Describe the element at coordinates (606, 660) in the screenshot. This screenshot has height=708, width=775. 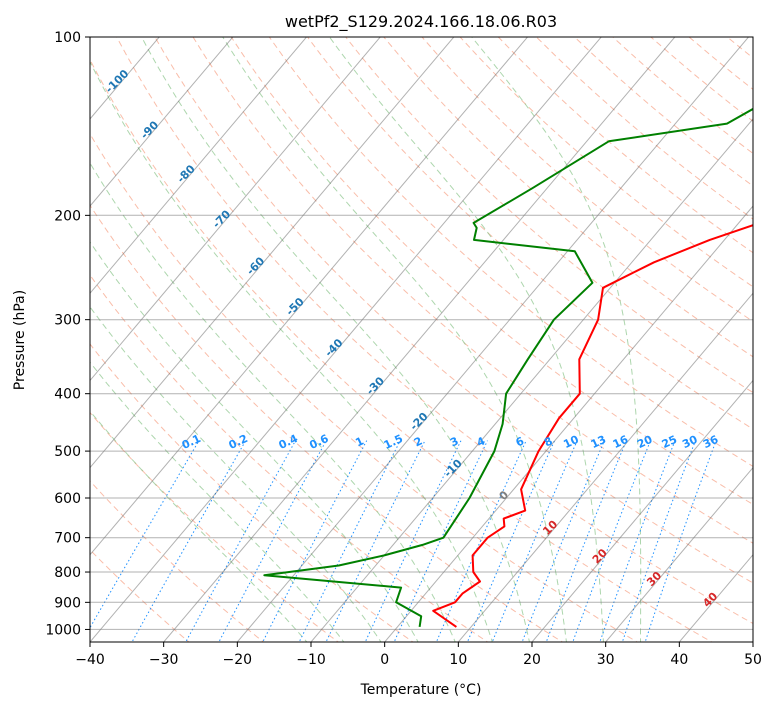
I see `x-tick-label: 30` at that location.